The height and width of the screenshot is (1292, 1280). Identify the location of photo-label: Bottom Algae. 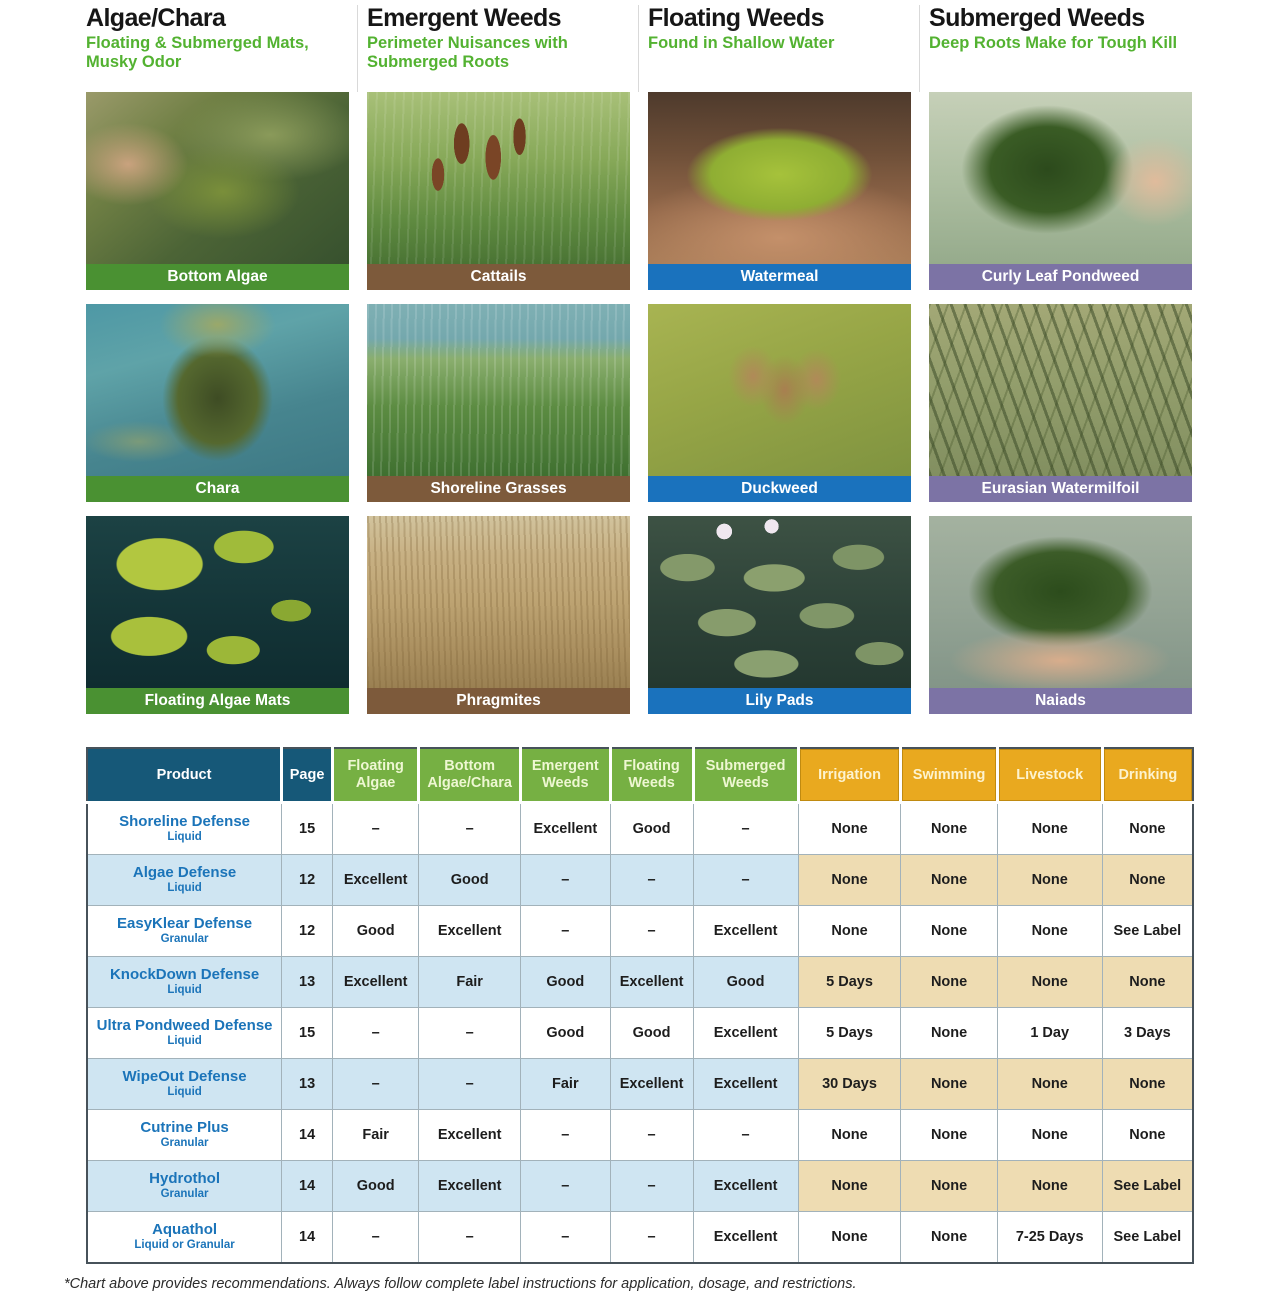
(217, 277).